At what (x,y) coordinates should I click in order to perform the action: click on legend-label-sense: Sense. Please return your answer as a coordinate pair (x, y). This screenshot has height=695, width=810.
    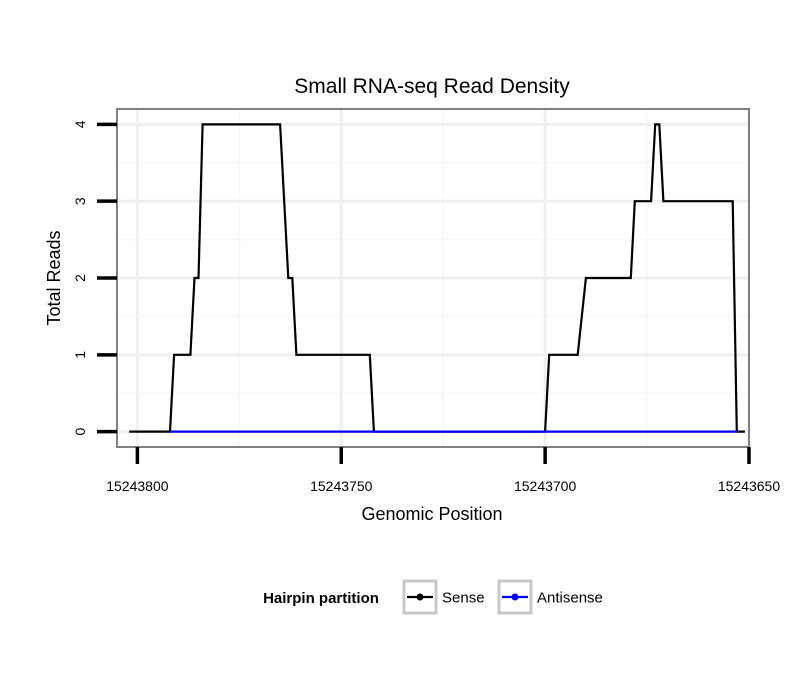
    Looking at the image, I should click on (463, 598).